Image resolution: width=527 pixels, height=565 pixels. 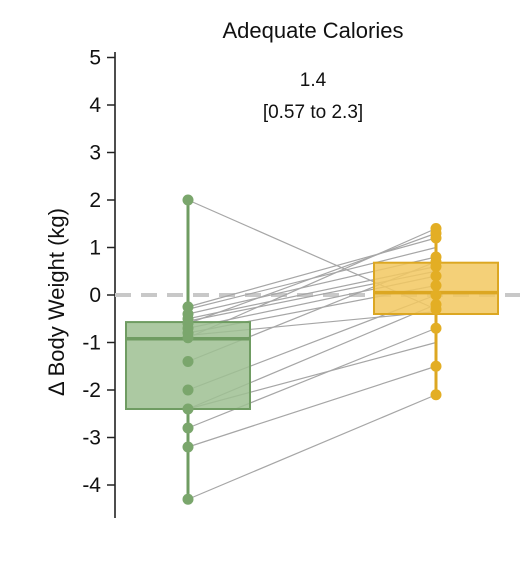 I want to click on chart-title: Adequate Calories, so click(x=312, y=30).